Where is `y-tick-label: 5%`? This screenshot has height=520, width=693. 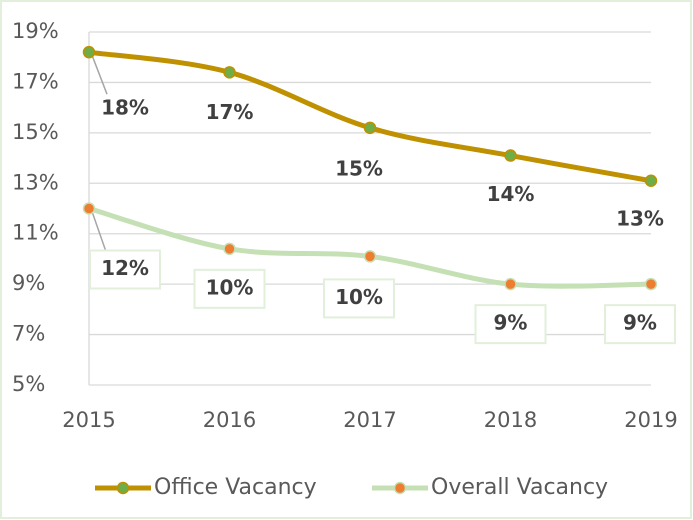
y-tick-label: 5% is located at coordinates (28, 384).